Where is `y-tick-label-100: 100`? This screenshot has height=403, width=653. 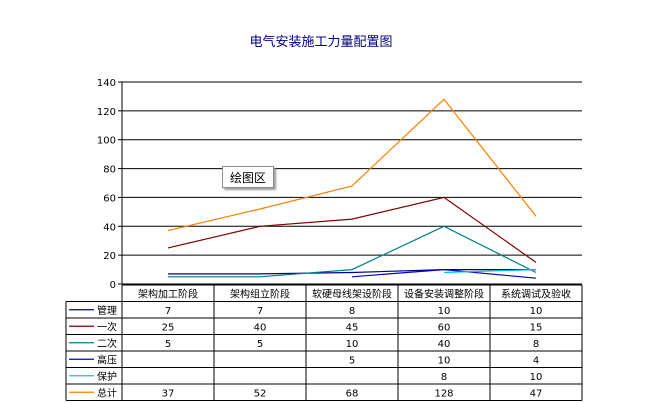
y-tick-label-100: 100 is located at coordinates (106, 141).